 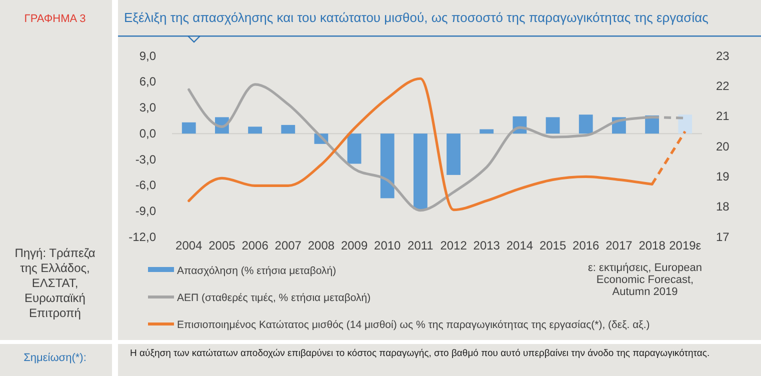 What do you see at coordinates (55, 358) in the screenshot?
I see `text: Σημείωση(*):` at bounding box center [55, 358].